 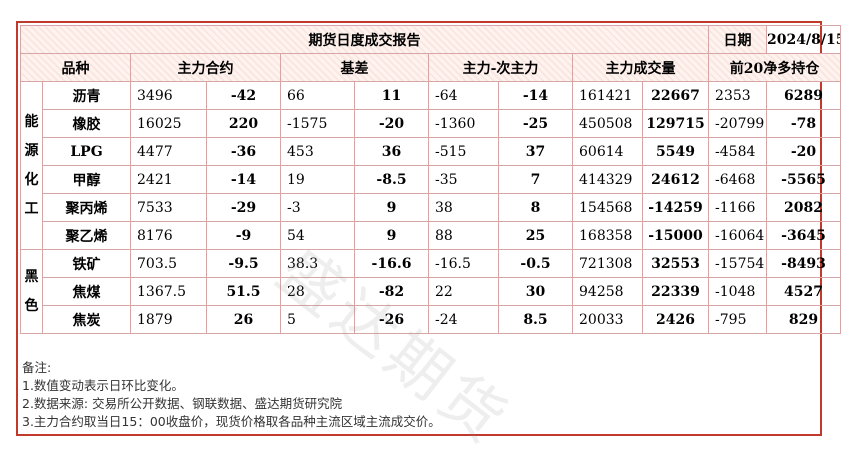 What do you see at coordinates (738, 207) in the screenshot?
I see `top20-value: -1166` at bounding box center [738, 207].